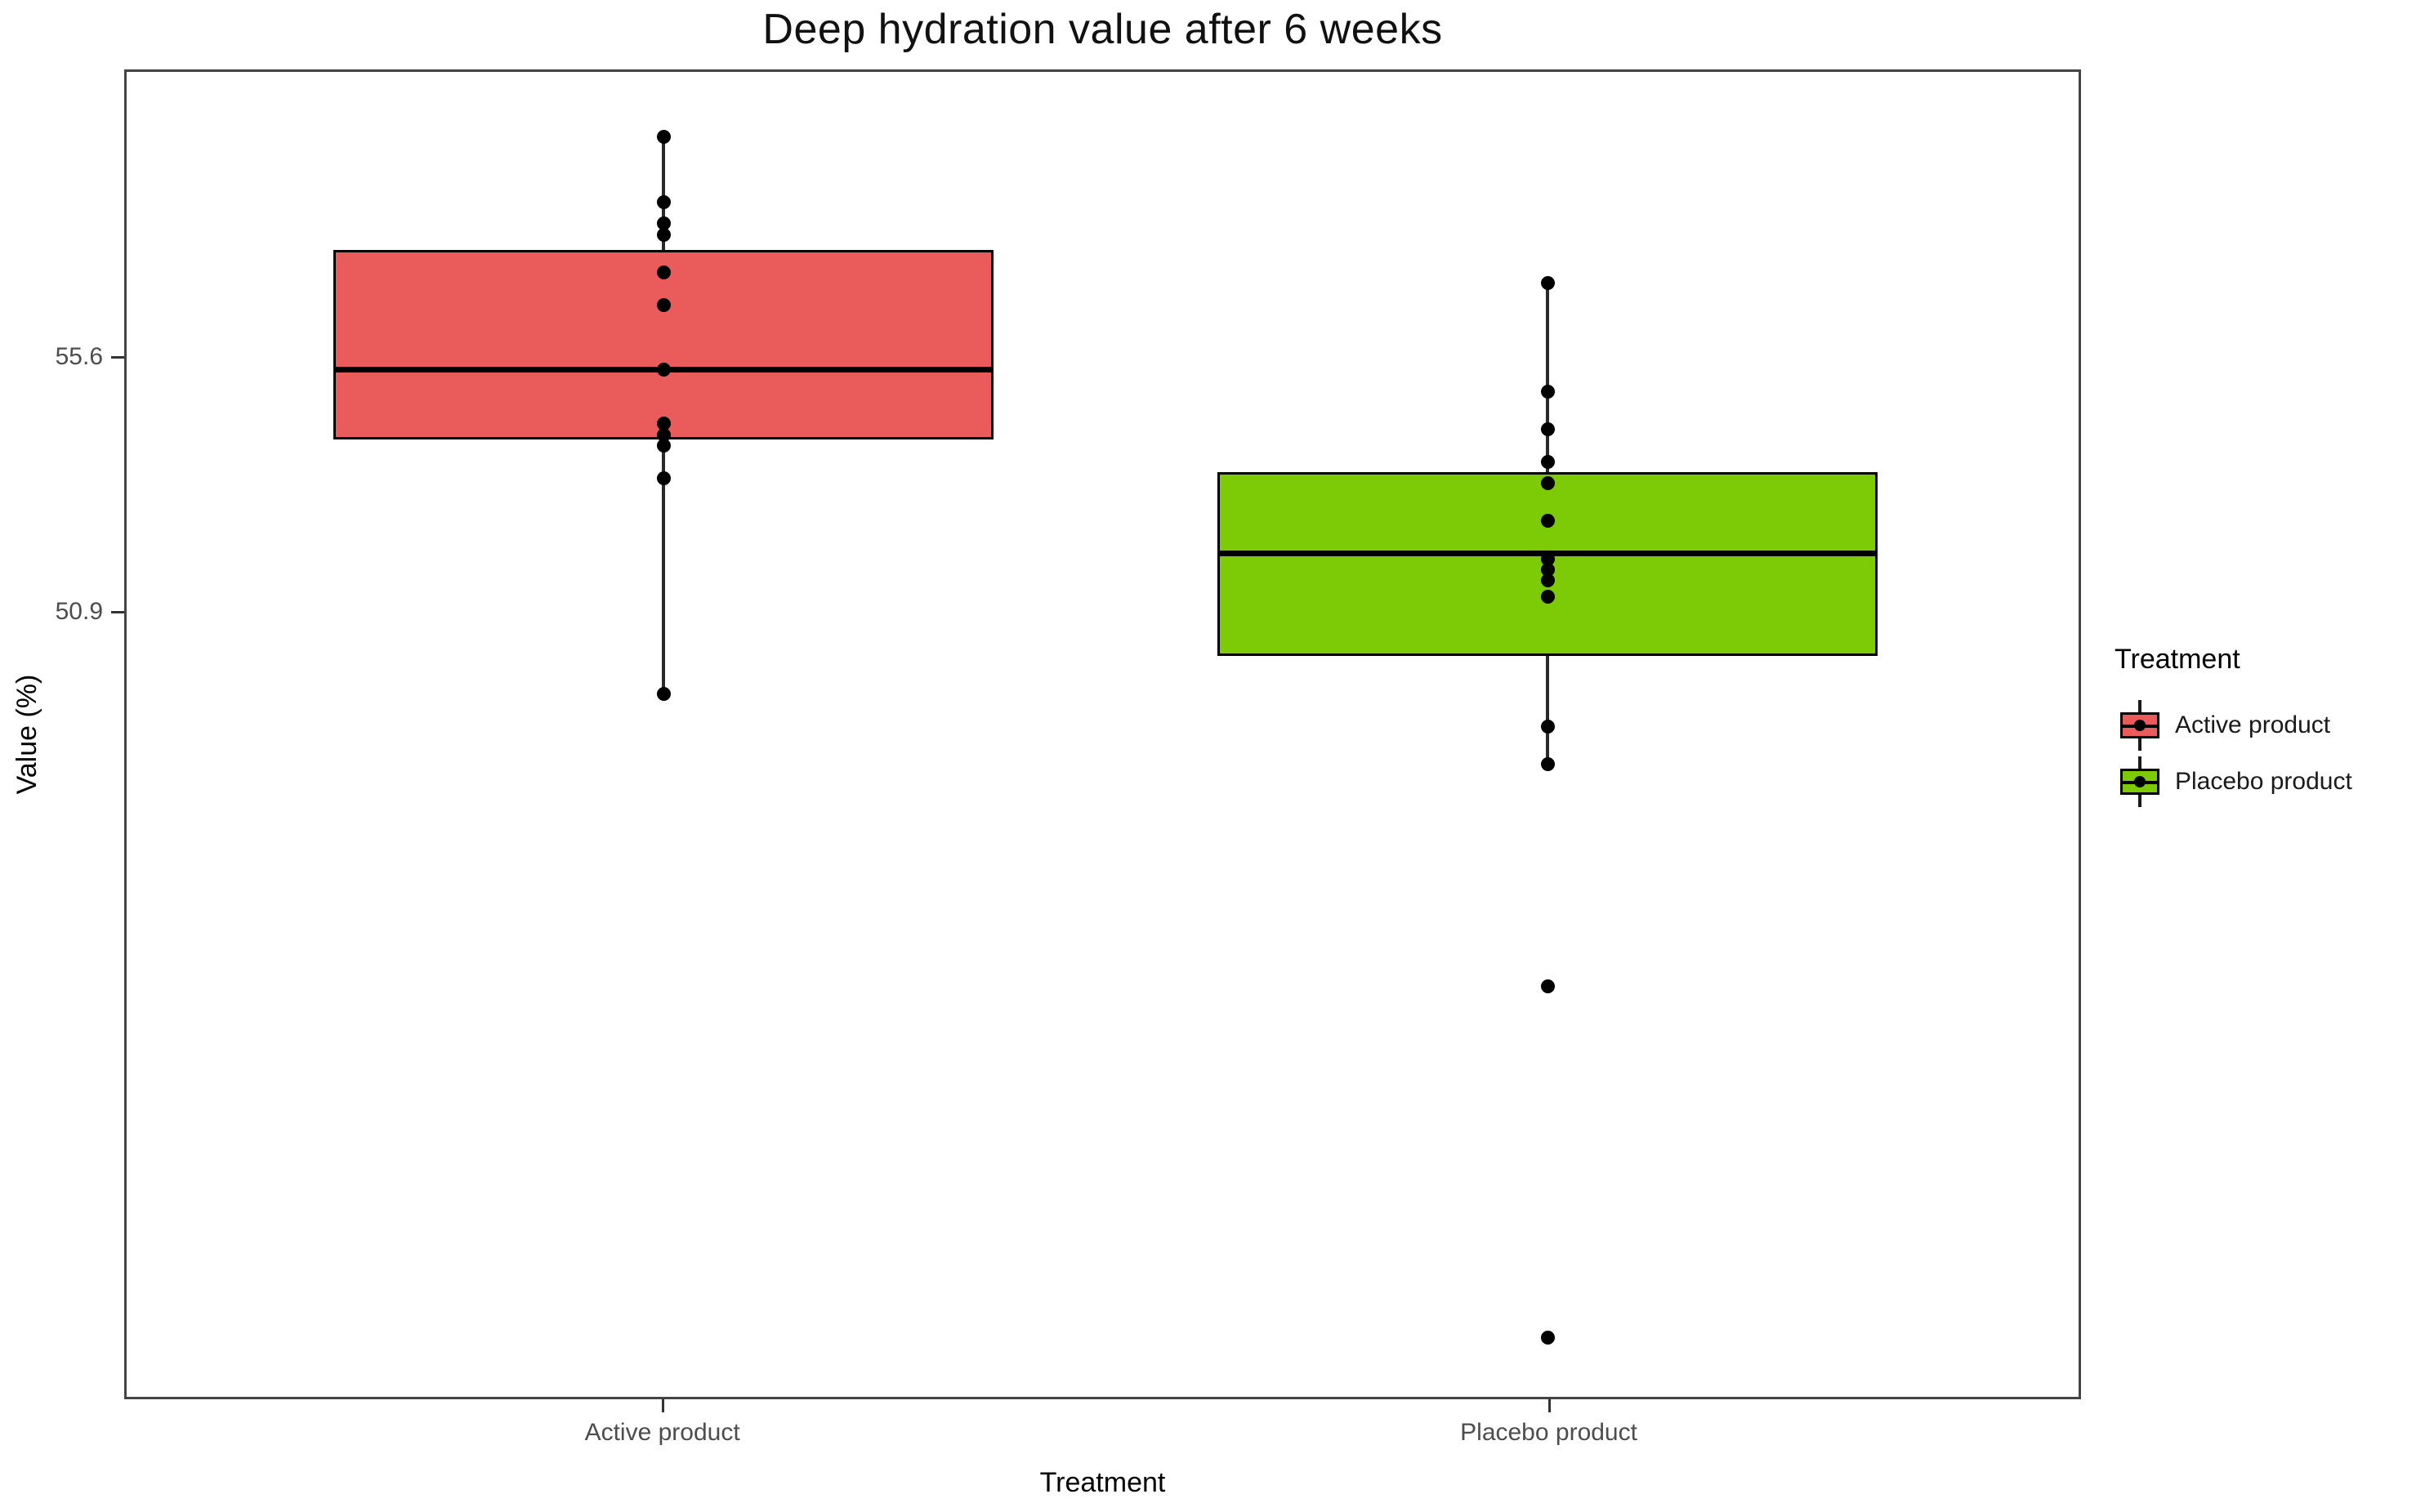 Image resolution: width=2425 pixels, height=1512 pixels. What do you see at coordinates (79, 357) in the screenshot?
I see `y-tick-label: 55.6` at bounding box center [79, 357].